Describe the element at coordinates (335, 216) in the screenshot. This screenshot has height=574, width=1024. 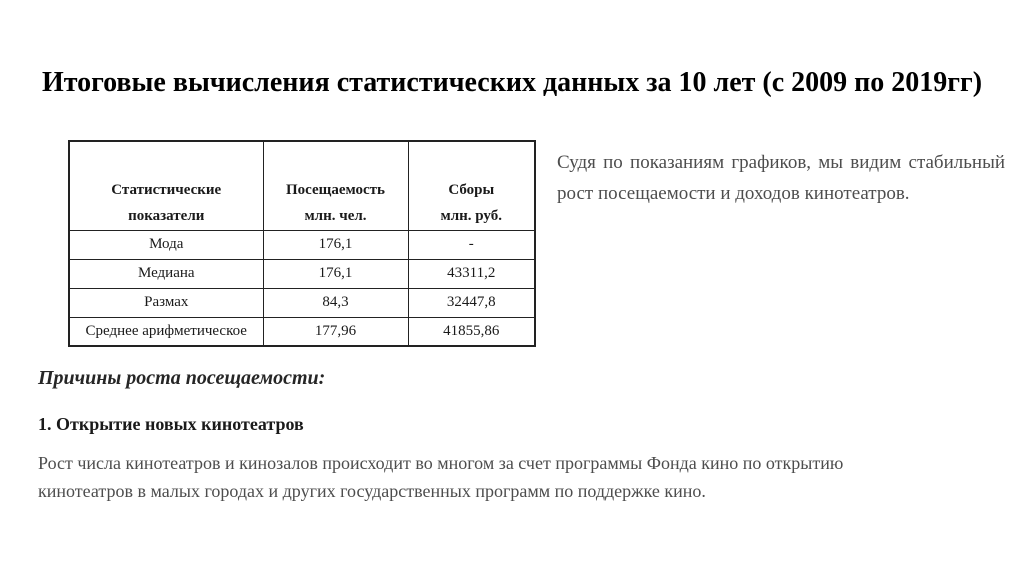
I see `header-attendance-line2: млн. чел.` at that location.